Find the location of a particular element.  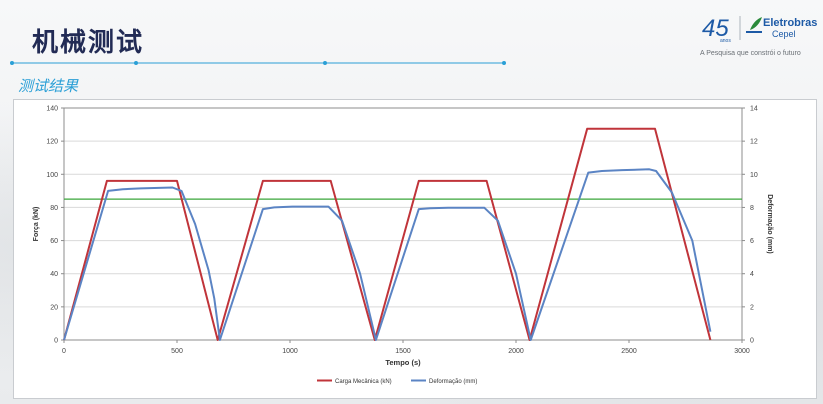

title-underline is located at coordinates (258, 63).